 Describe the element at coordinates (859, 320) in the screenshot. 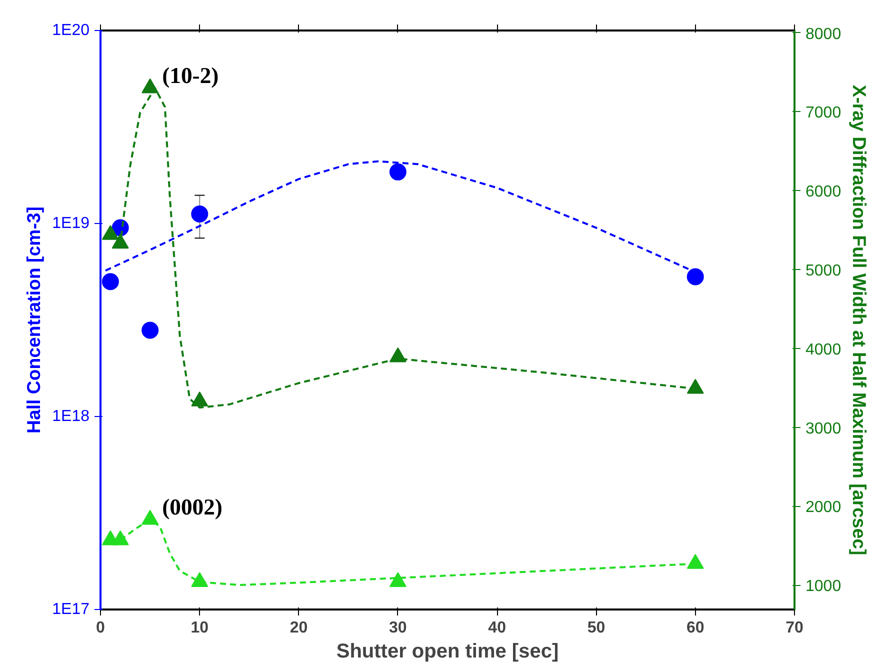

I see `y2-axis-title: X-ray Diffraction Full Width at Half Maximum [arcsec]` at that location.